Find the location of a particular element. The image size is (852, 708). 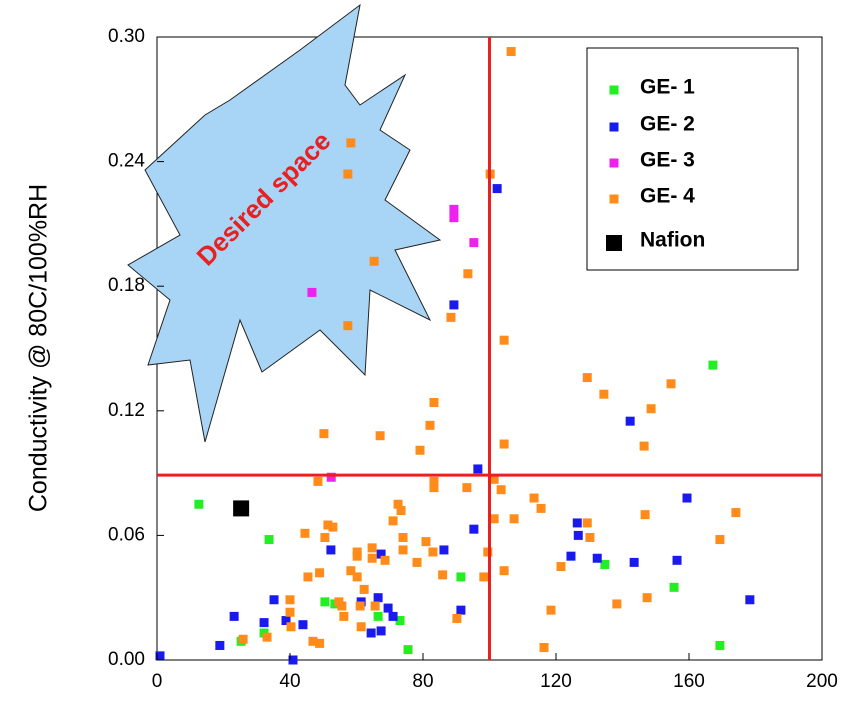

x-tick-label: 120 is located at coordinates (556, 681).